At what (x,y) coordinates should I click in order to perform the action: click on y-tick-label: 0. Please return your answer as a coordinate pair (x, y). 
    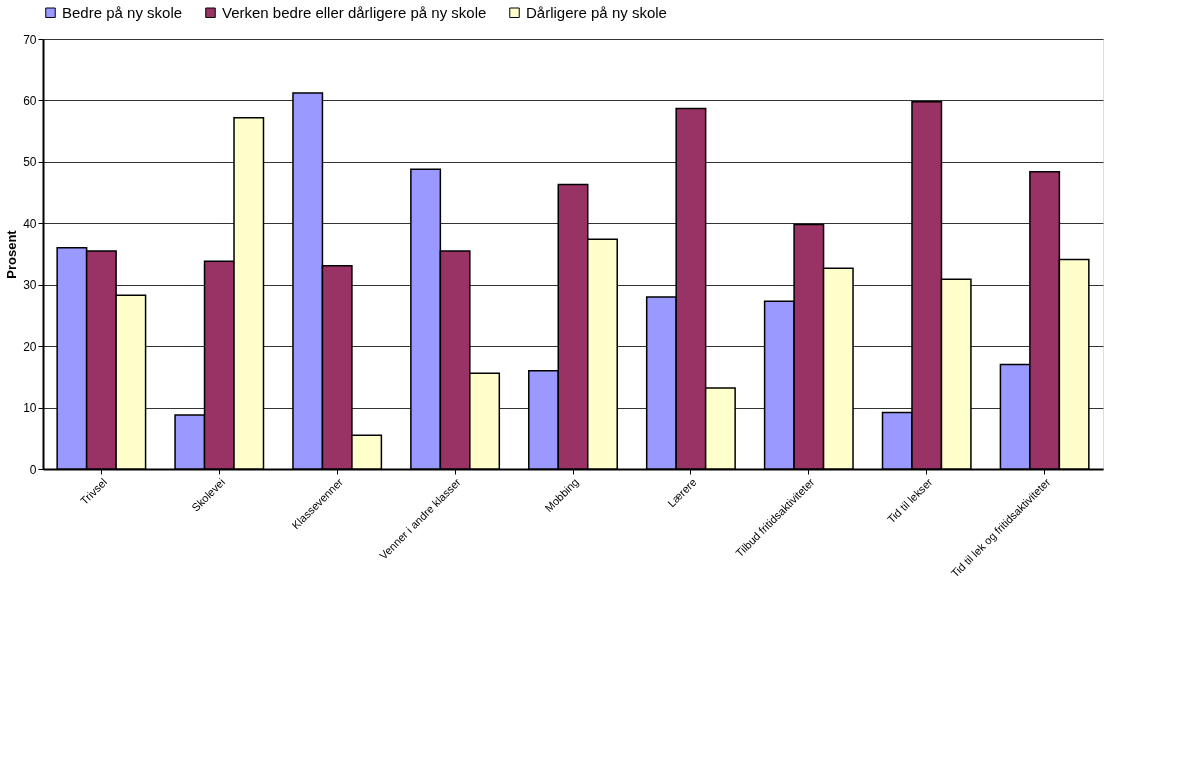
    Looking at the image, I should click on (33, 469).